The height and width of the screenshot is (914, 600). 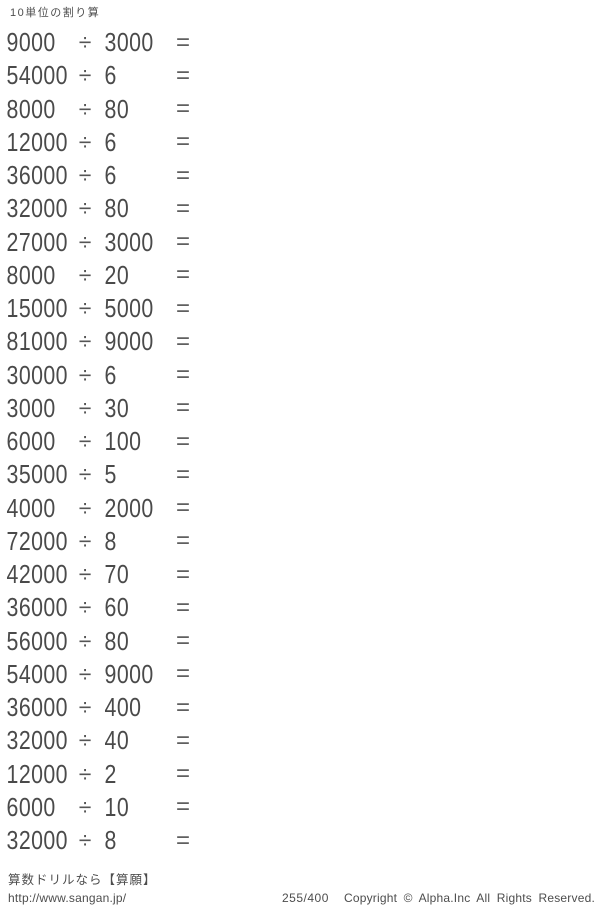 I want to click on dividend: 54000, so click(x=37, y=673).